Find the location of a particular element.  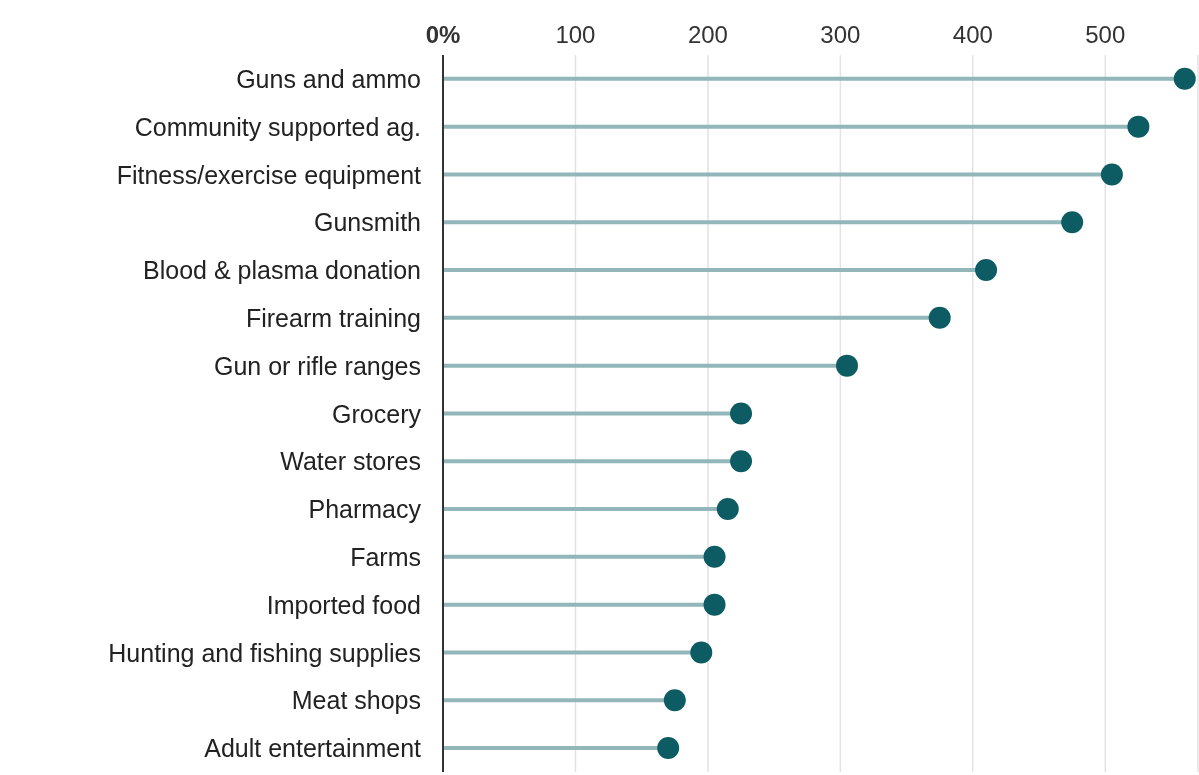

y-tick-label: Fitness/exercise equipment is located at coordinates (269, 174).